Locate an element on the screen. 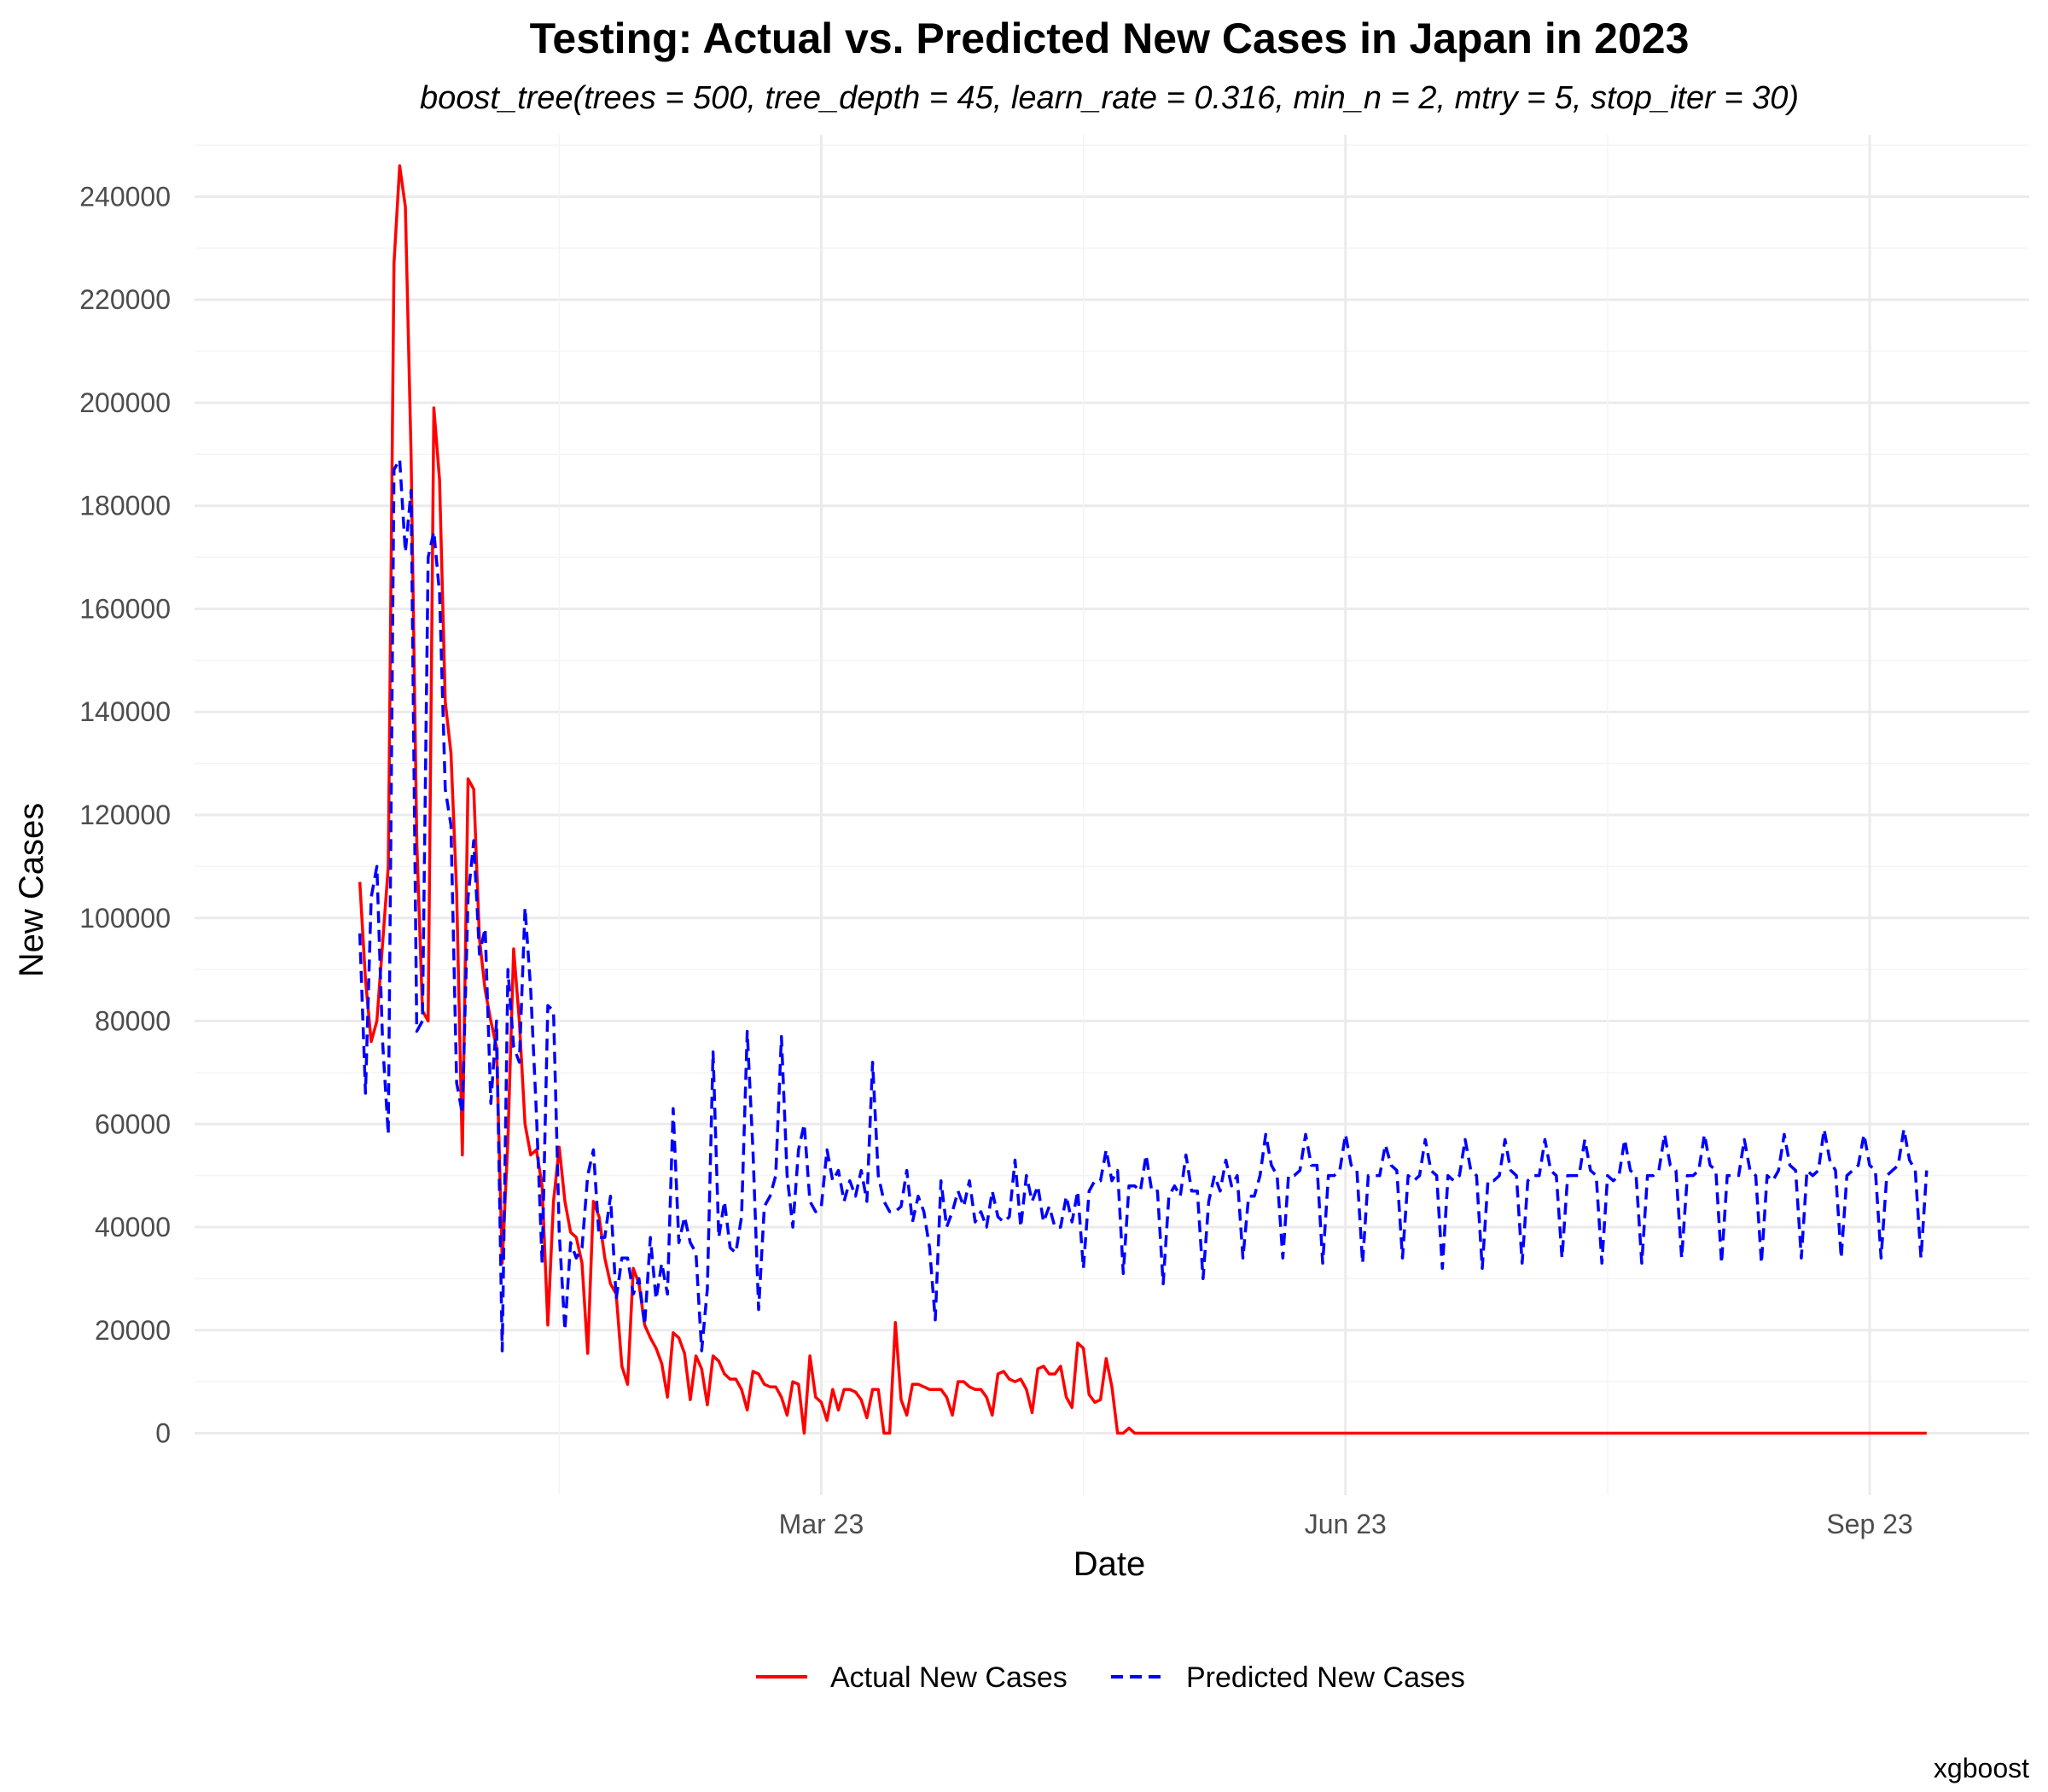 The width and height of the screenshot is (2048, 1792). x-tick-label: Mar 23 is located at coordinates (821, 1524).